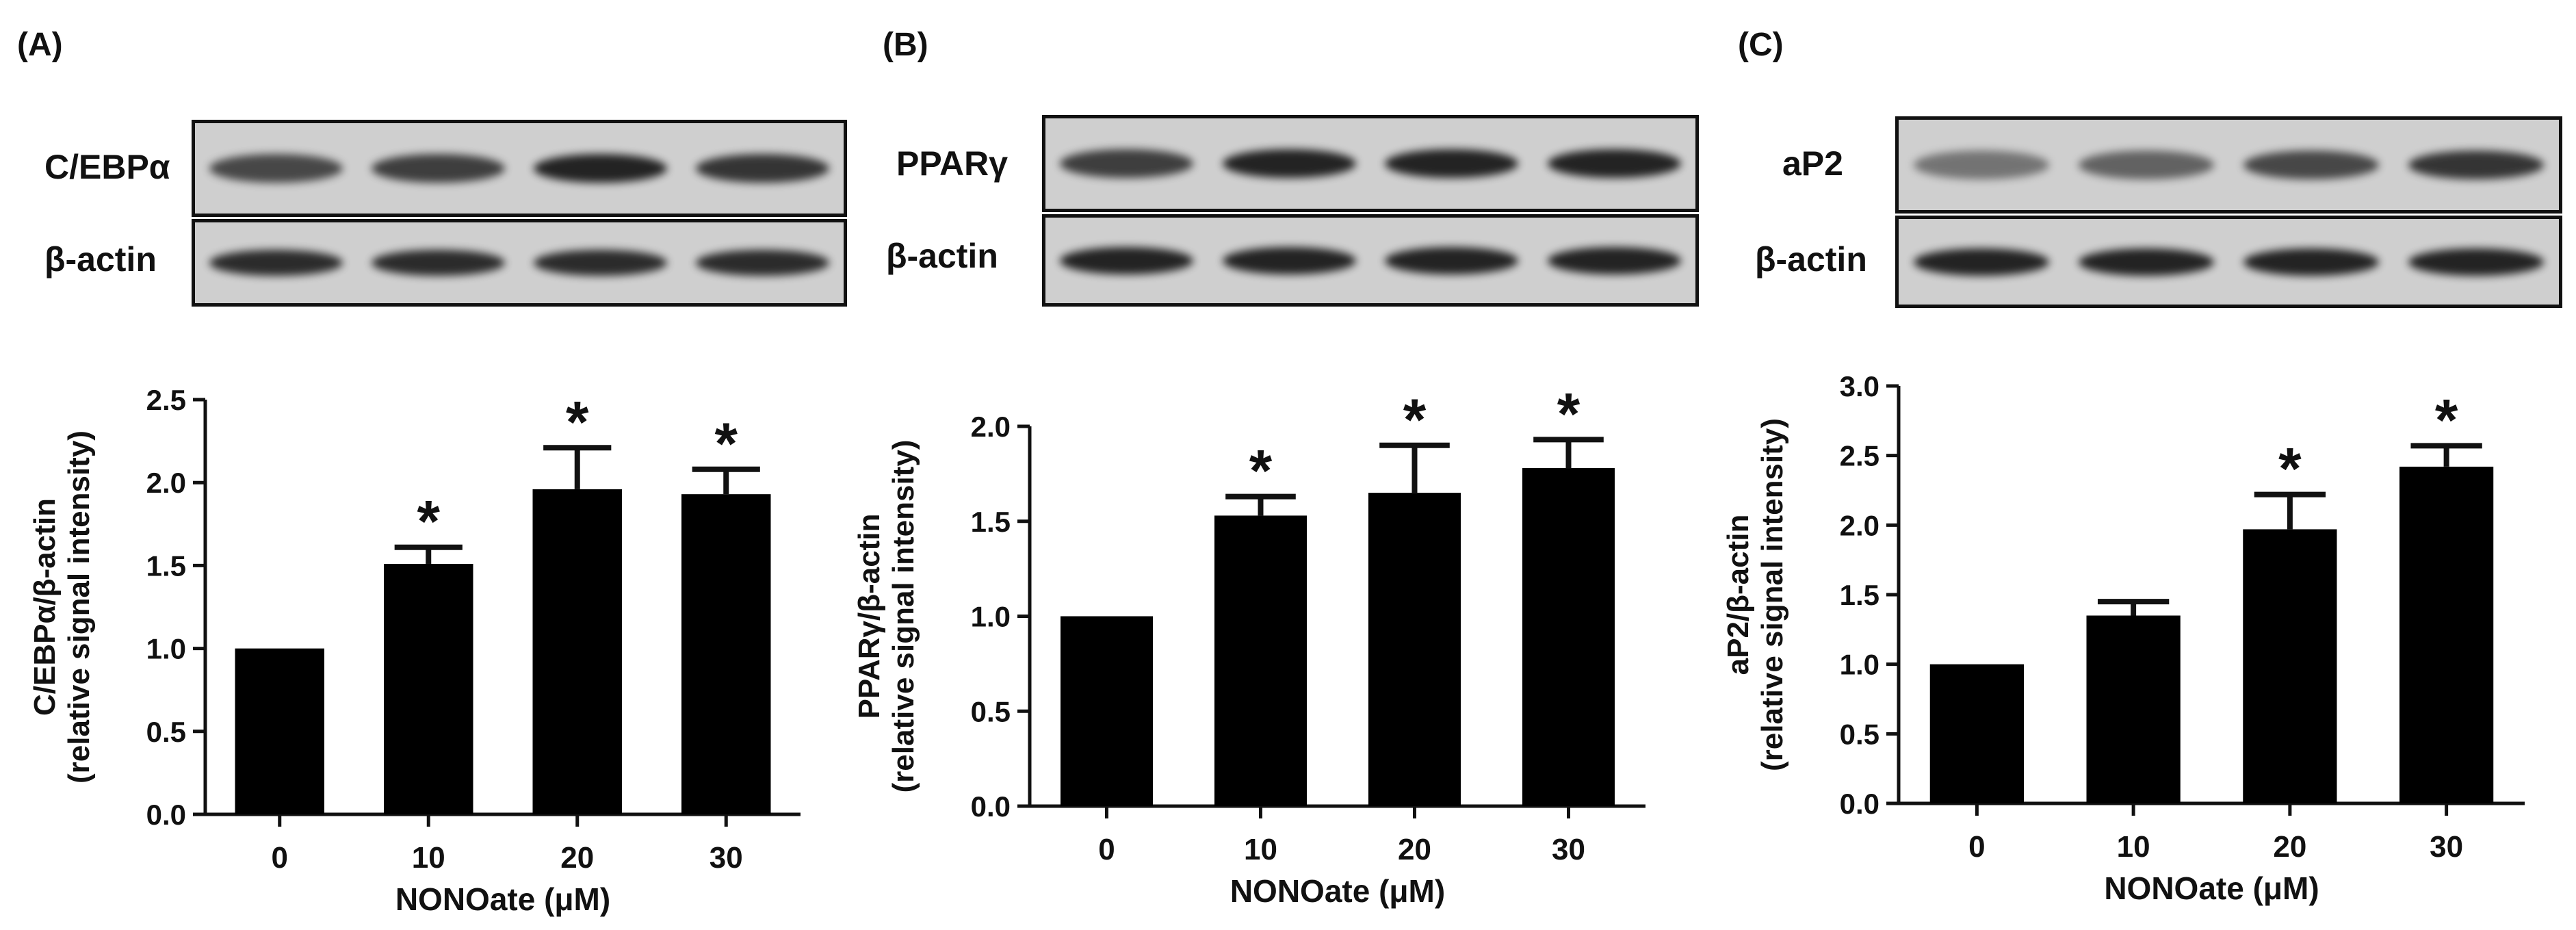  I want to click on y-axis-label: aP2/β-actin, so click(1738, 595).